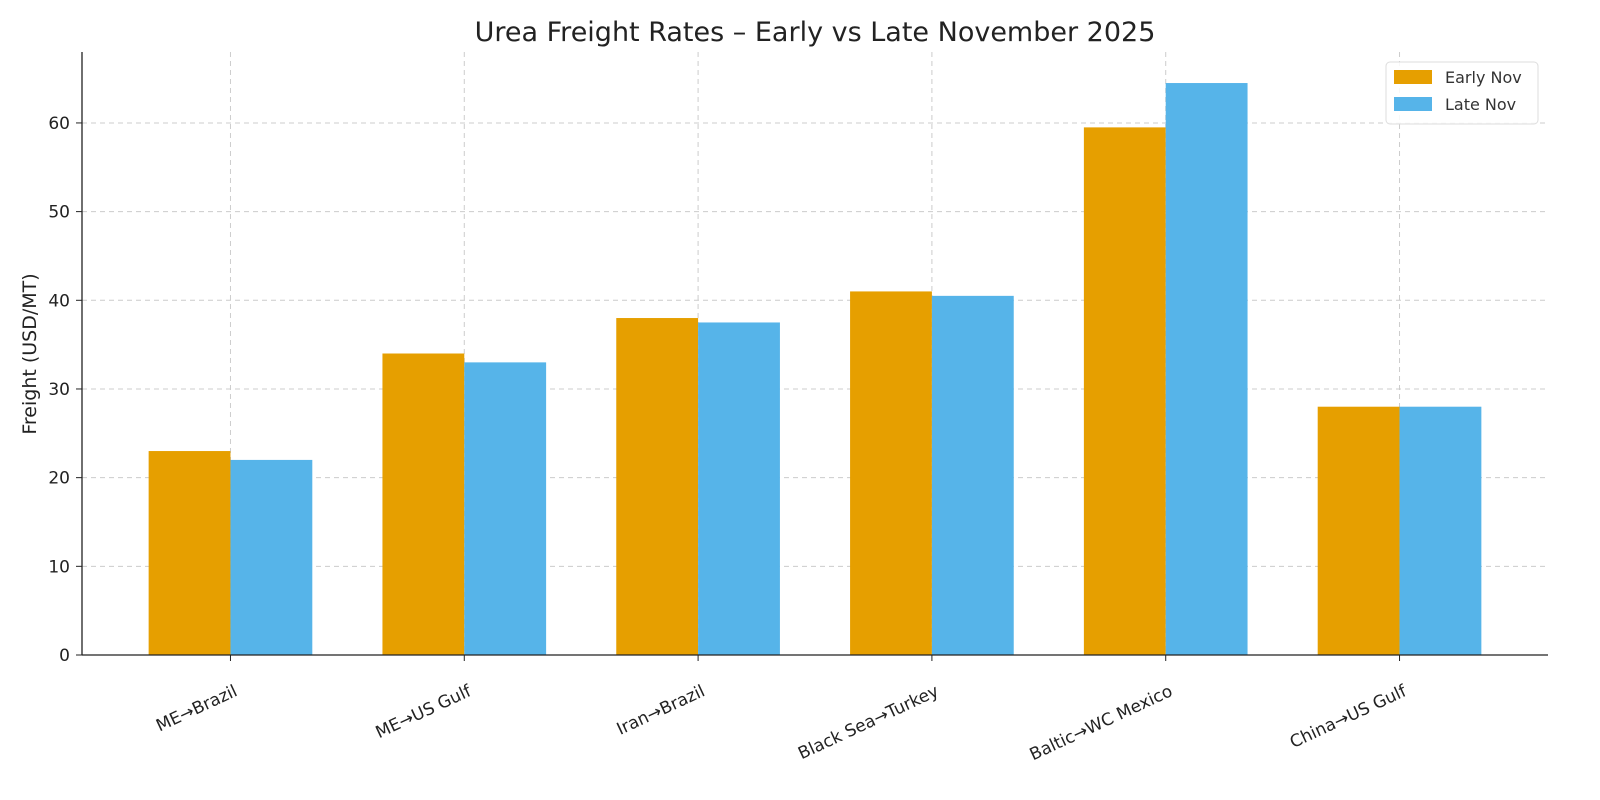 The image size is (1600, 800). Describe the element at coordinates (59, 213) in the screenshot. I see `y-tick-label: 50` at that location.